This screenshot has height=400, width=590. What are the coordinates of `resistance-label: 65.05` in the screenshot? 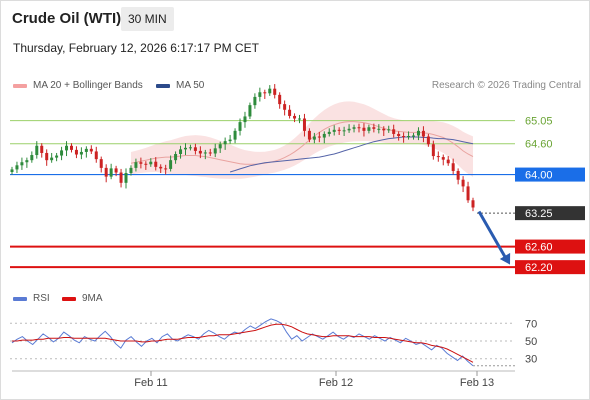 It's located at (539, 122).